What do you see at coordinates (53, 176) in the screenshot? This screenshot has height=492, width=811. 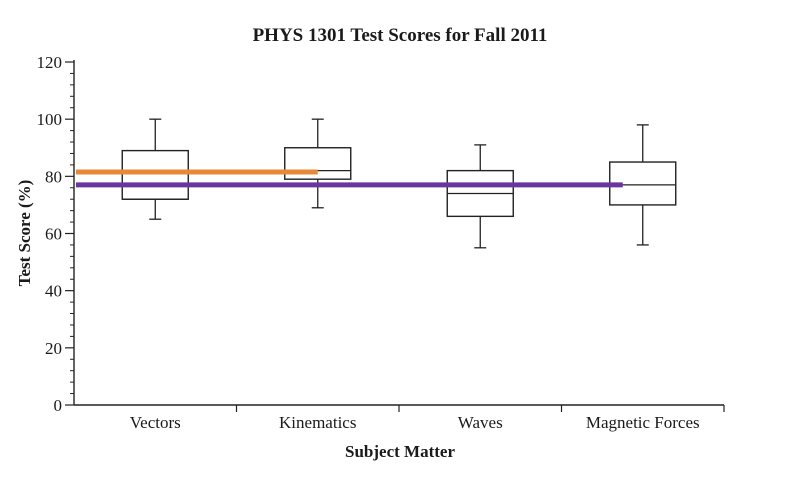 I see `y-tick-label: 80` at bounding box center [53, 176].